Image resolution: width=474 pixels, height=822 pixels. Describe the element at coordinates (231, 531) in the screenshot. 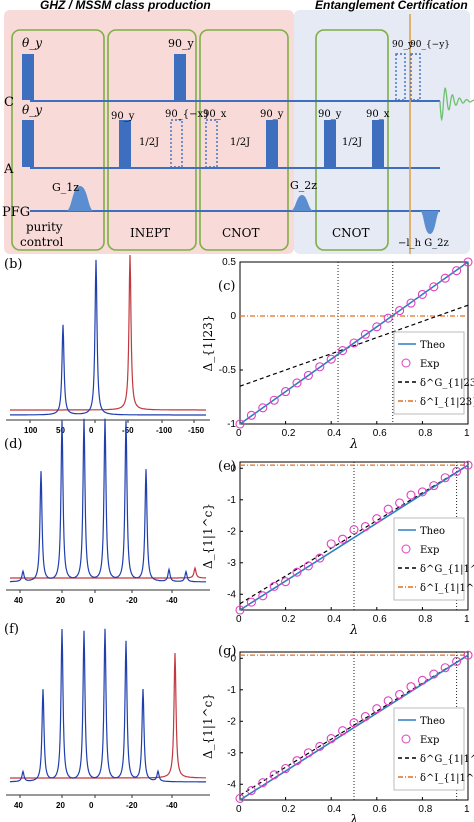

I see `y-tick-label-e: -2` at that location.